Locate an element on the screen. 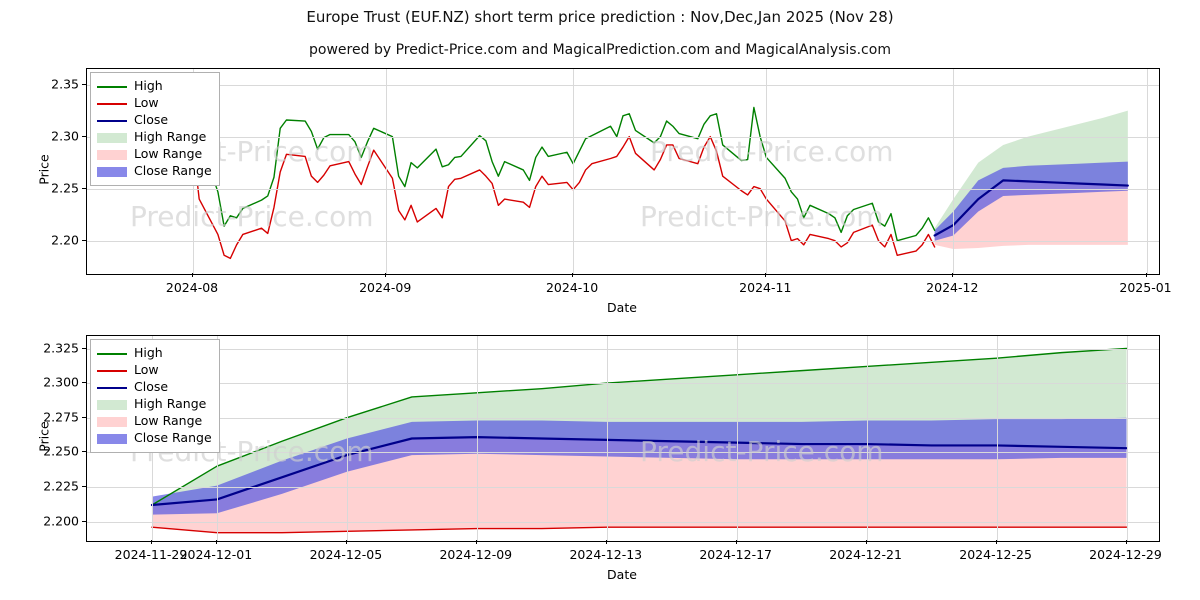 The width and height of the screenshot is (1200, 600). x-tick-label: 2024-12-29 is located at coordinates (1125, 554).